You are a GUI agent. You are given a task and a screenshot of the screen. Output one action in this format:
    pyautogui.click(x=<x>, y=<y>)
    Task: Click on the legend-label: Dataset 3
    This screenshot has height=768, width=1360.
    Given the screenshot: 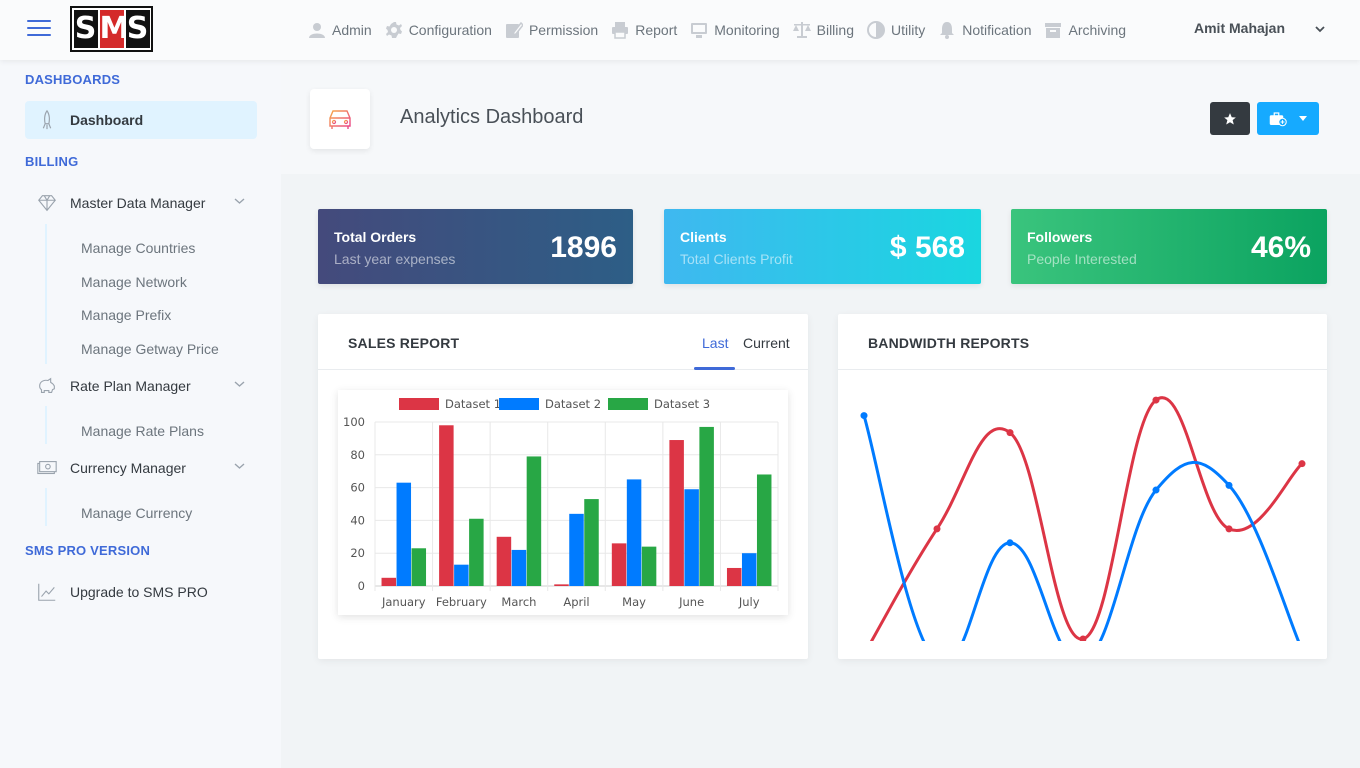 What is the action you would take?
    pyautogui.click(x=682, y=404)
    